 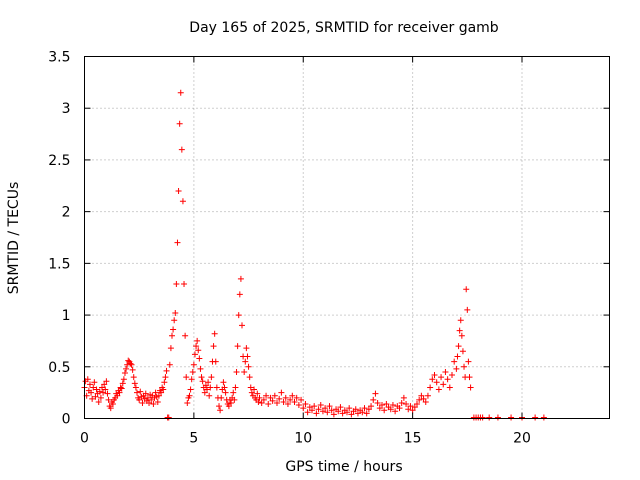 What do you see at coordinates (305, 439) in the screenshot?
I see `x-tick-labels: 0 5 10 15 20` at bounding box center [305, 439].